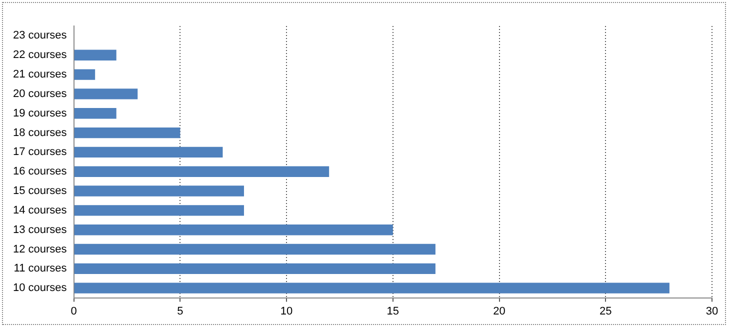 Image resolution: width=730 pixels, height=329 pixels. Describe the element at coordinates (40, 288) in the screenshot. I see `y-tick-label: 10 courses` at that location.